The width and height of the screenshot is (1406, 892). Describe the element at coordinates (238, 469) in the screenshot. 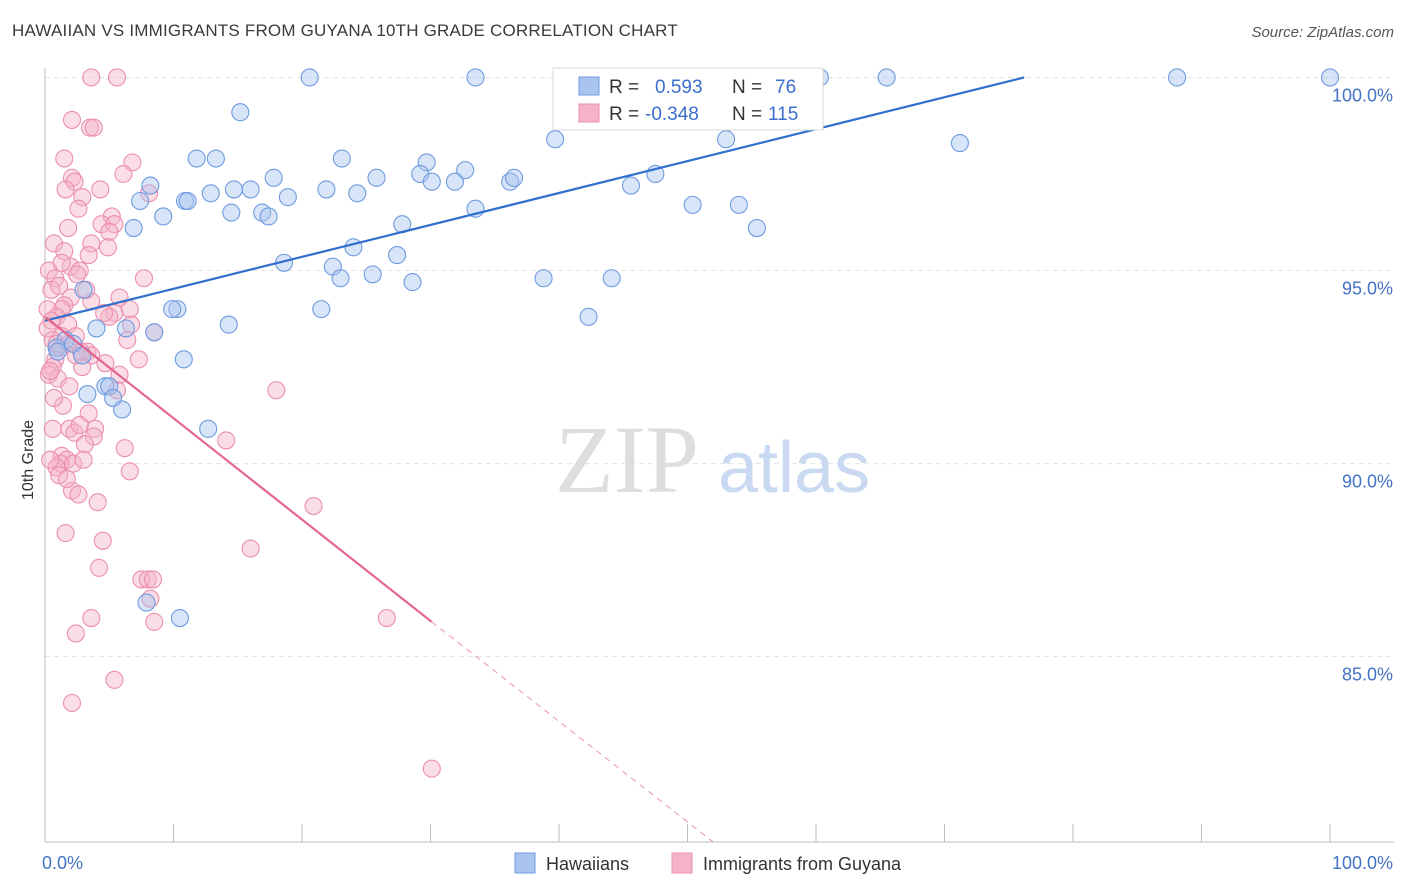

I see `guyana-trend-line` at that location.